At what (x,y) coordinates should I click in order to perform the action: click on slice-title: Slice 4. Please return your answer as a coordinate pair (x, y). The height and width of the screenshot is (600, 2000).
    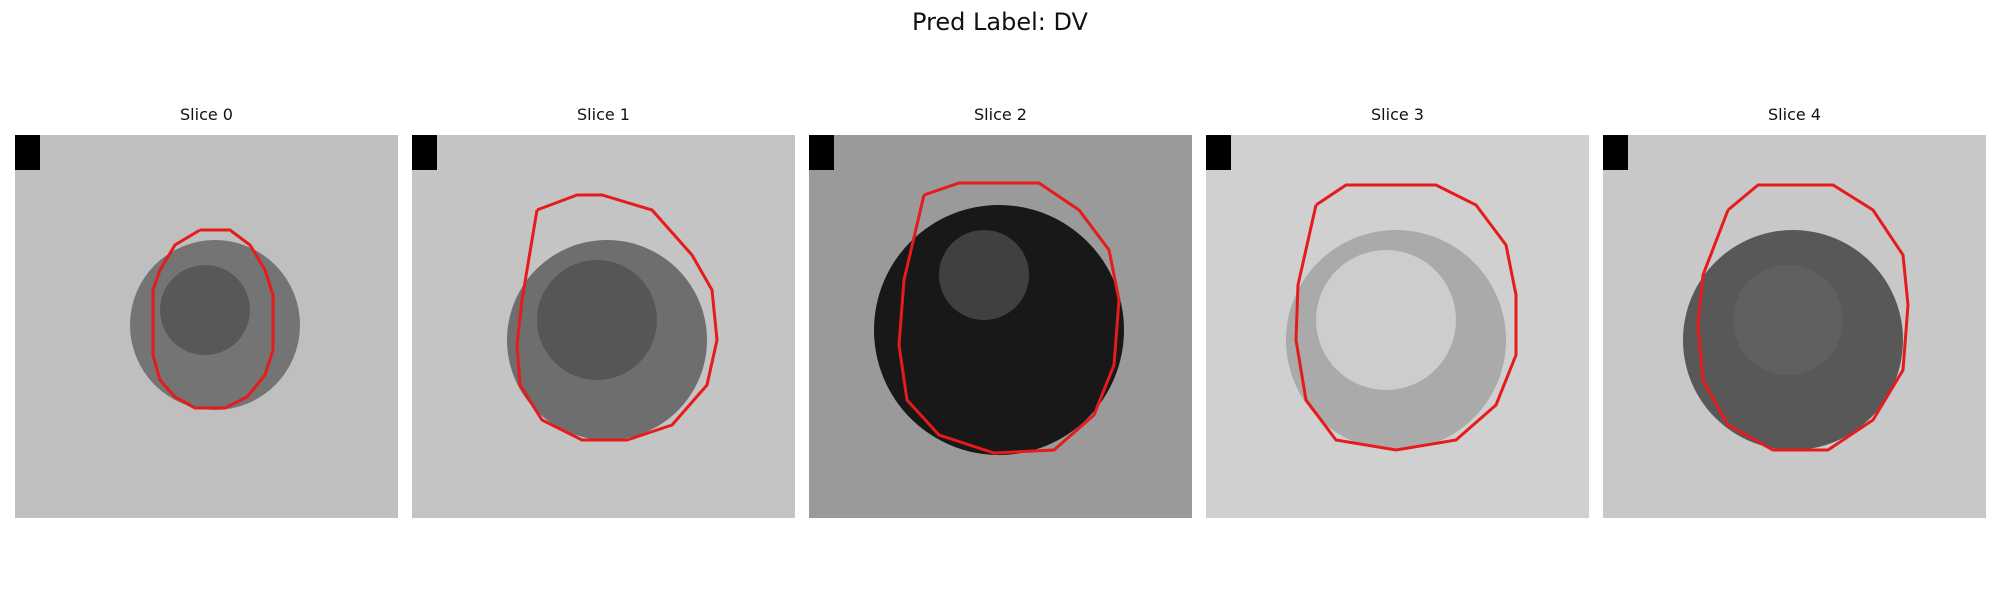
    Looking at the image, I should click on (1794, 114).